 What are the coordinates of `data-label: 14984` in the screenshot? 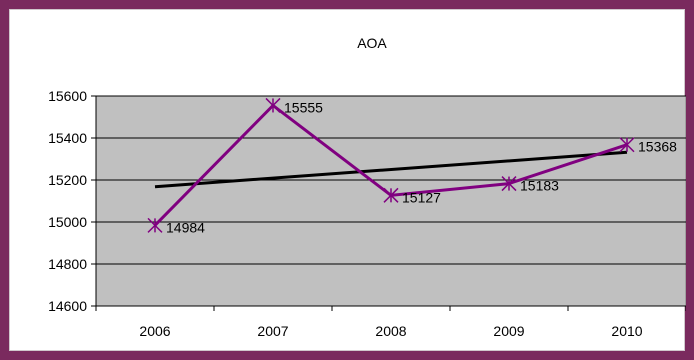 It's located at (185, 227).